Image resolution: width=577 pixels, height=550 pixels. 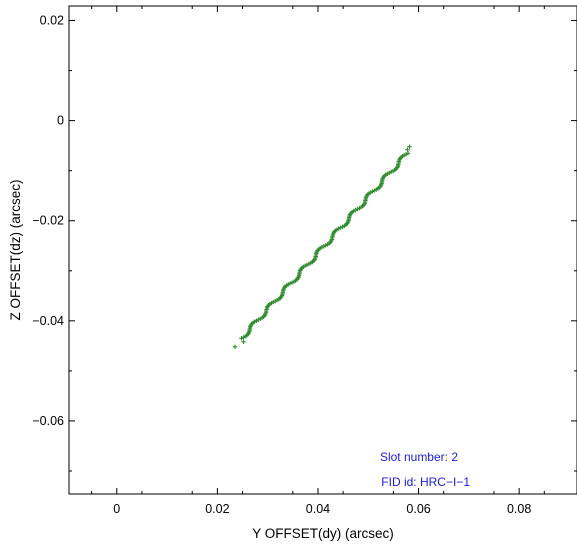 What do you see at coordinates (52, 21) in the screenshot?
I see `y-tick-label: 0.02` at bounding box center [52, 21].